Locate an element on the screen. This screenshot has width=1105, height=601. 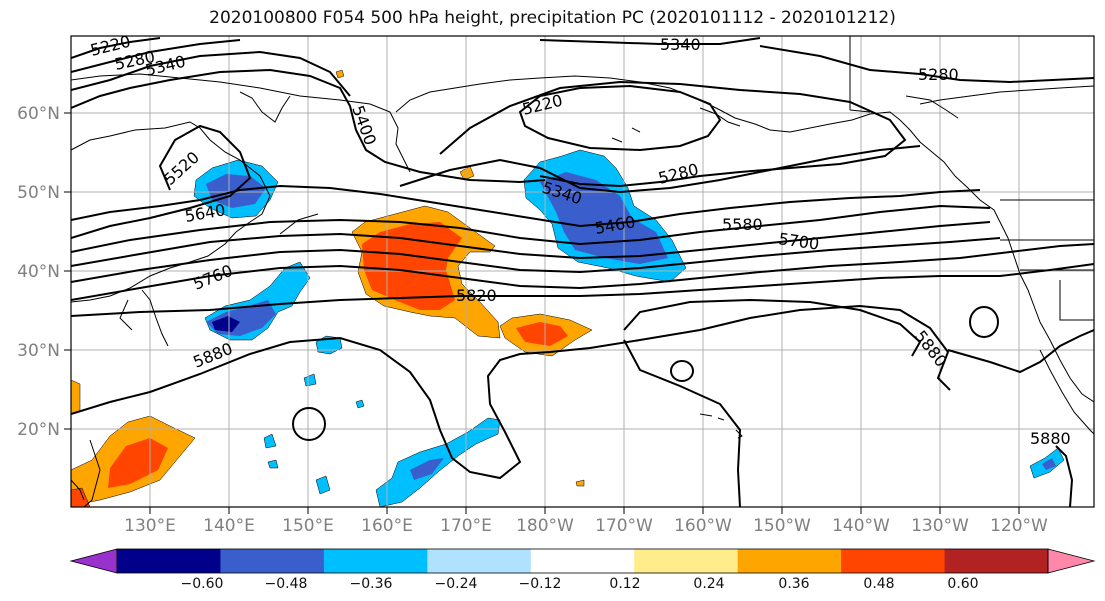
contour-label: 5340 is located at coordinates (680, 44).